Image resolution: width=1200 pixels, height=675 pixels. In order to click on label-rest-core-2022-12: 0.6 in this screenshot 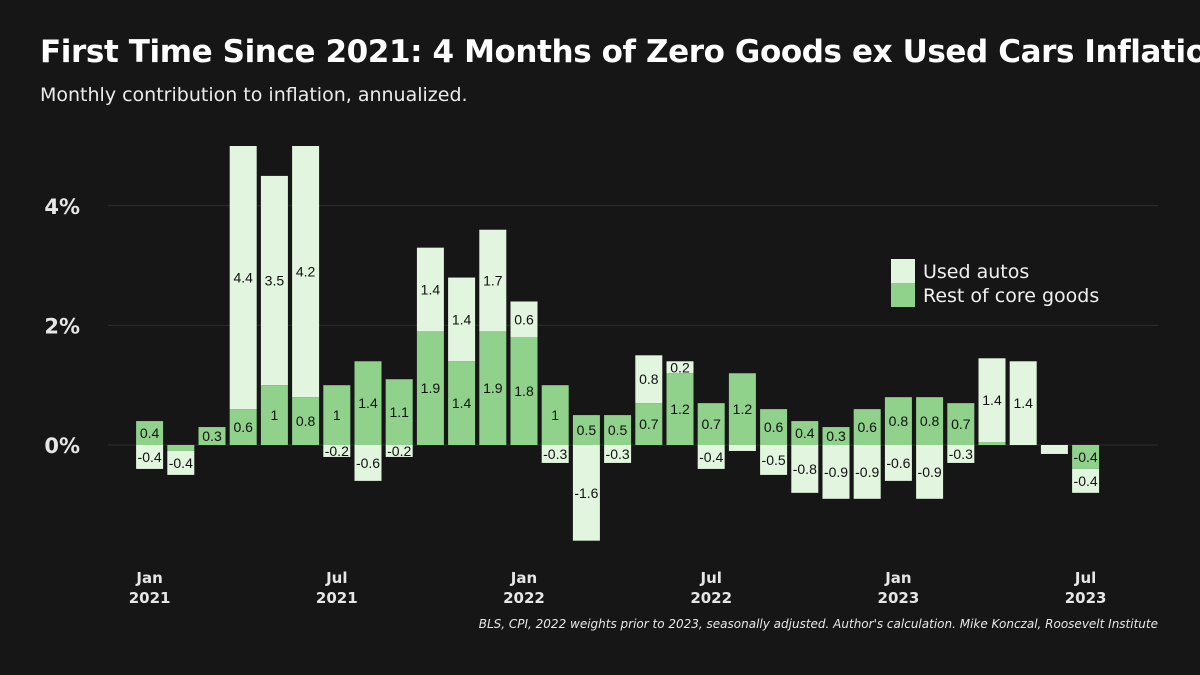, I will do `click(867, 427)`.